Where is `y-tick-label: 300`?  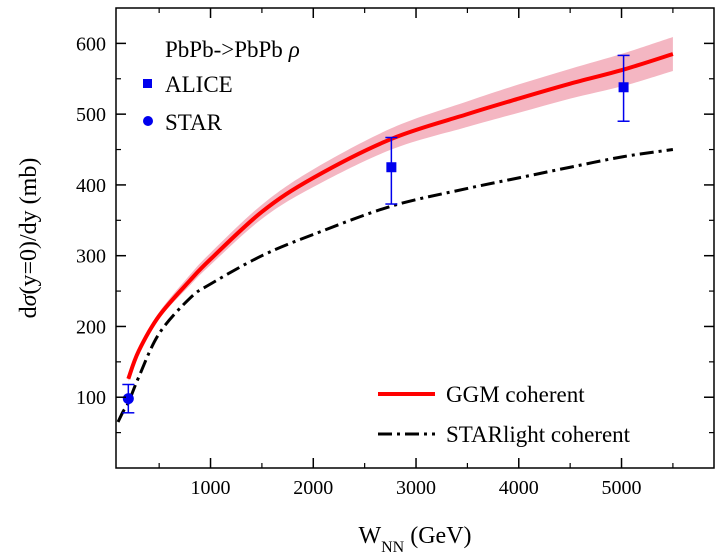
y-tick-label: 300 is located at coordinates (91, 257).